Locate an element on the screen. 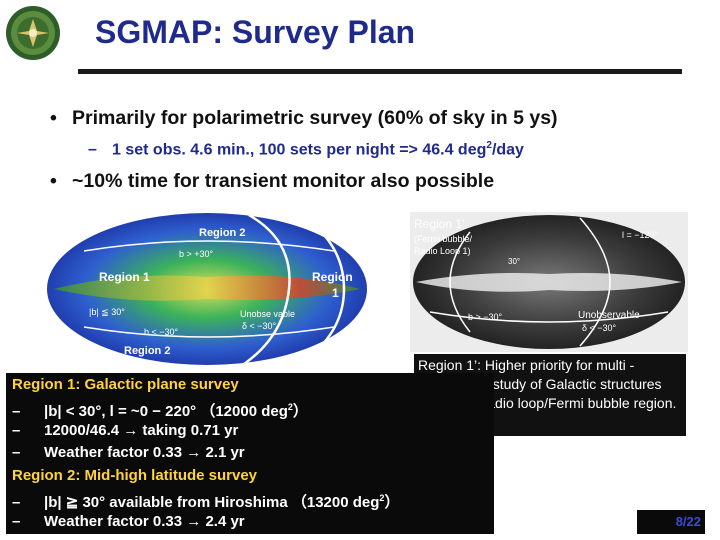 This screenshot has height=540, width=720. map-label-dec: δ < −30° is located at coordinates (259, 326).